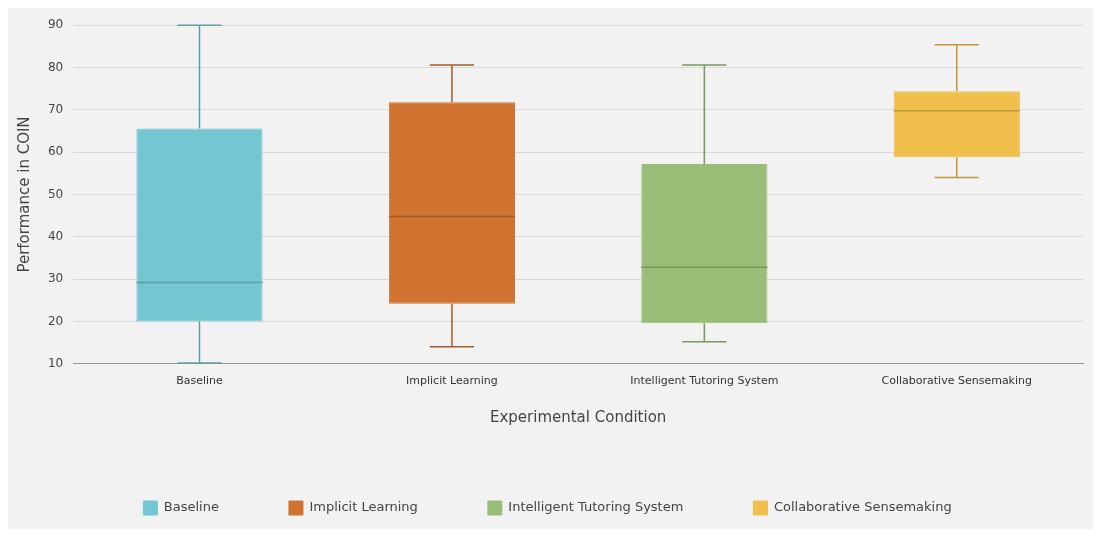 This screenshot has height=537, width=1101. What do you see at coordinates (55, 362) in the screenshot?
I see `y-tick-label: 10` at bounding box center [55, 362].